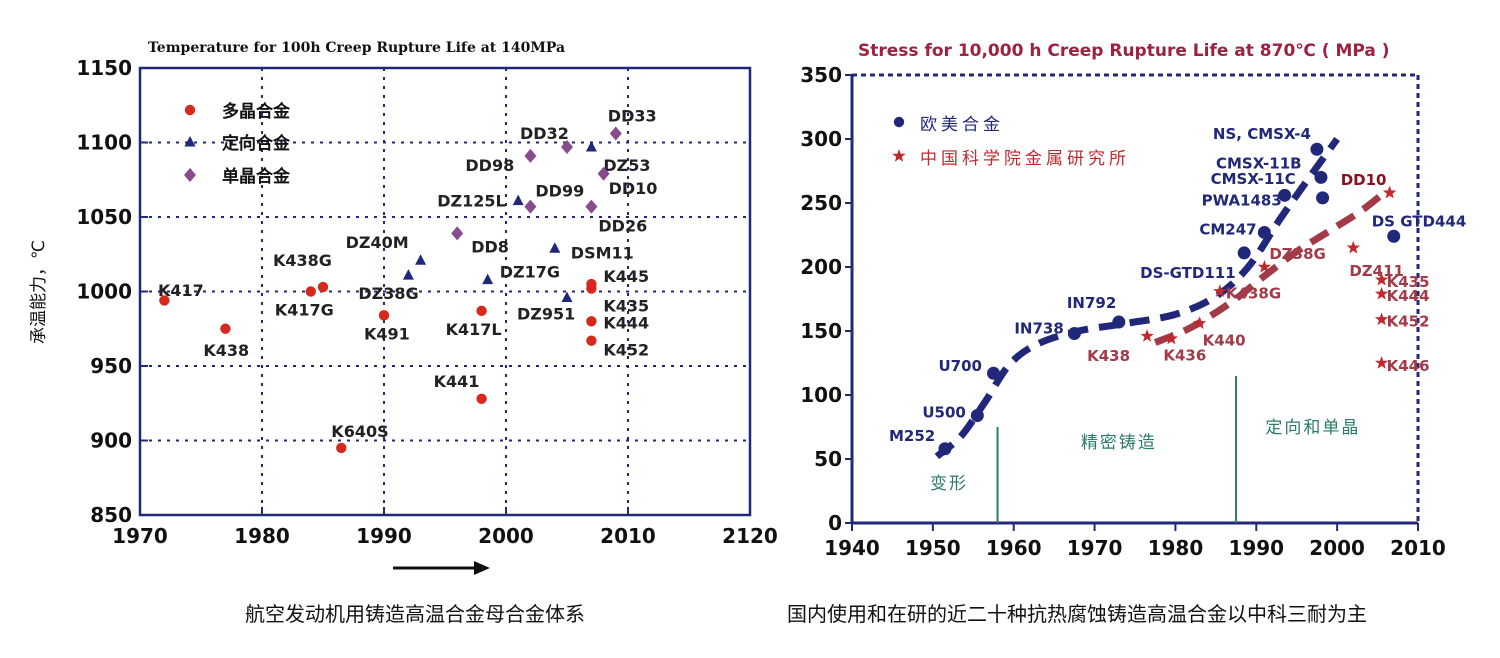  What do you see at coordinates (1297, 254) in the screenshot?
I see `right-data-label: DZ38G` at bounding box center [1297, 254].